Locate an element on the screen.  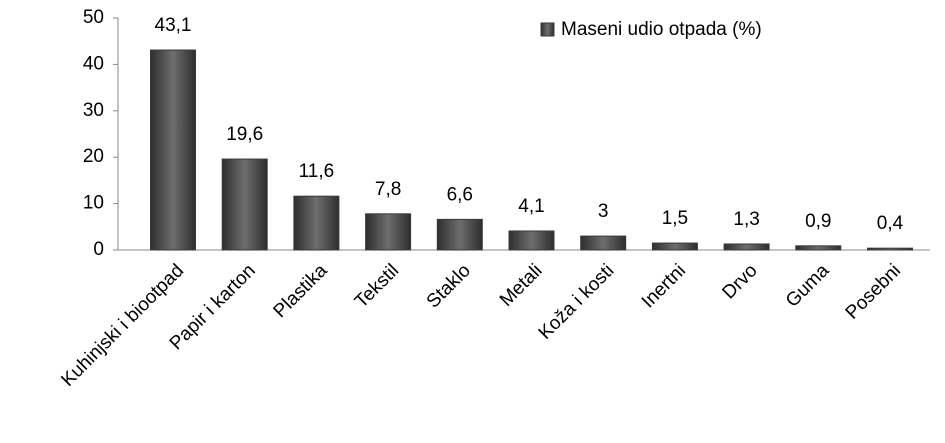
y-tick-label: 40 is located at coordinates (93, 63).